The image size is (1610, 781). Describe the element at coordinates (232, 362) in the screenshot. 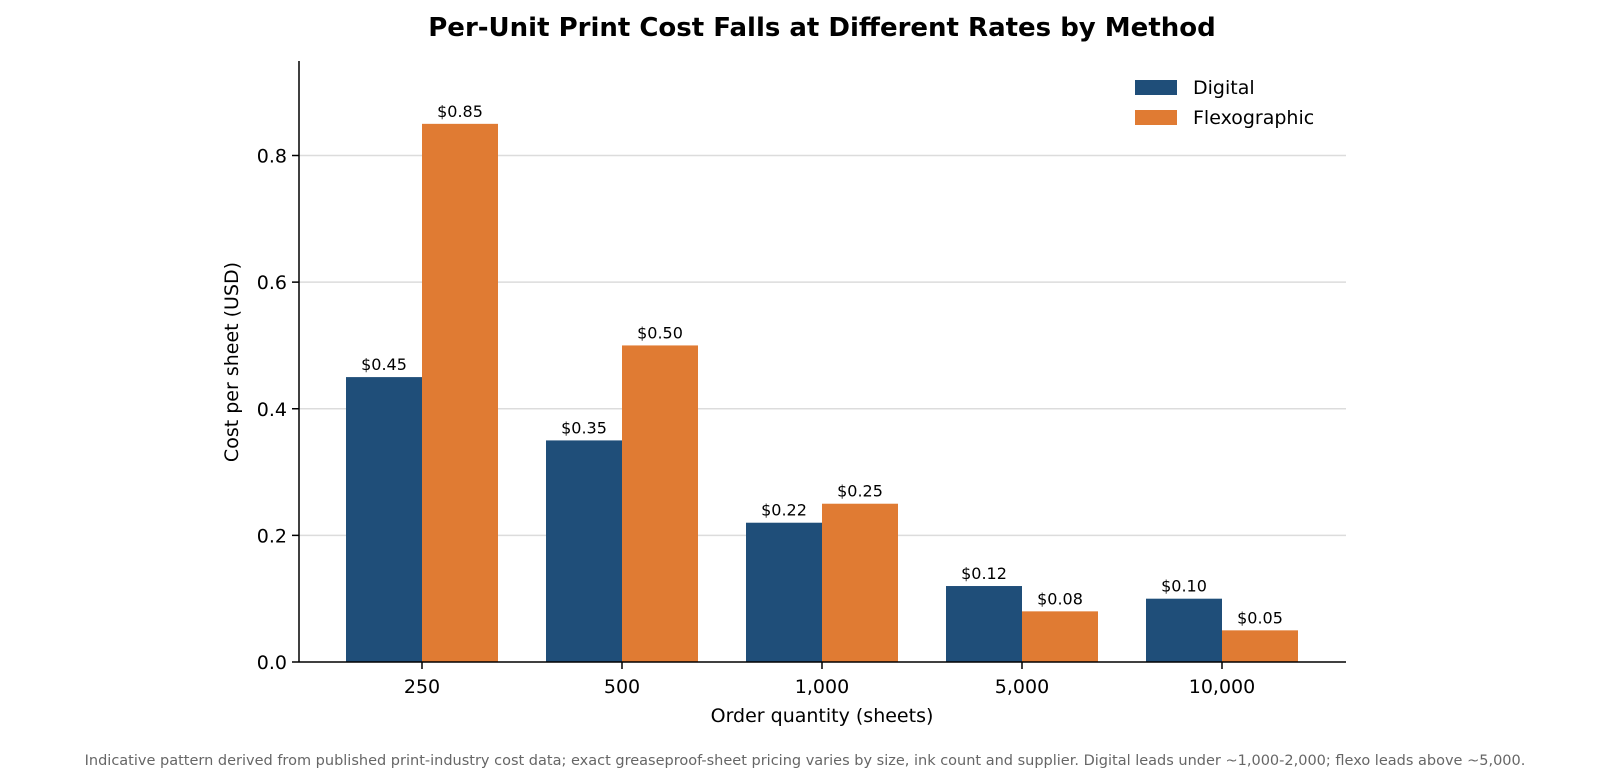

I see `y-axis-label: Cost per sheet (USD)` at that location.